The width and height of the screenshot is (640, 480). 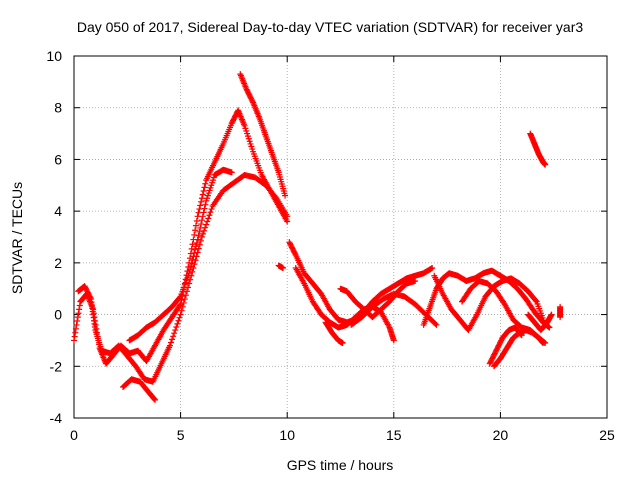 What do you see at coordinates (74, 435) in the screenshot?
I see `x-tick-label: 0` at bounding box center [74, 435].